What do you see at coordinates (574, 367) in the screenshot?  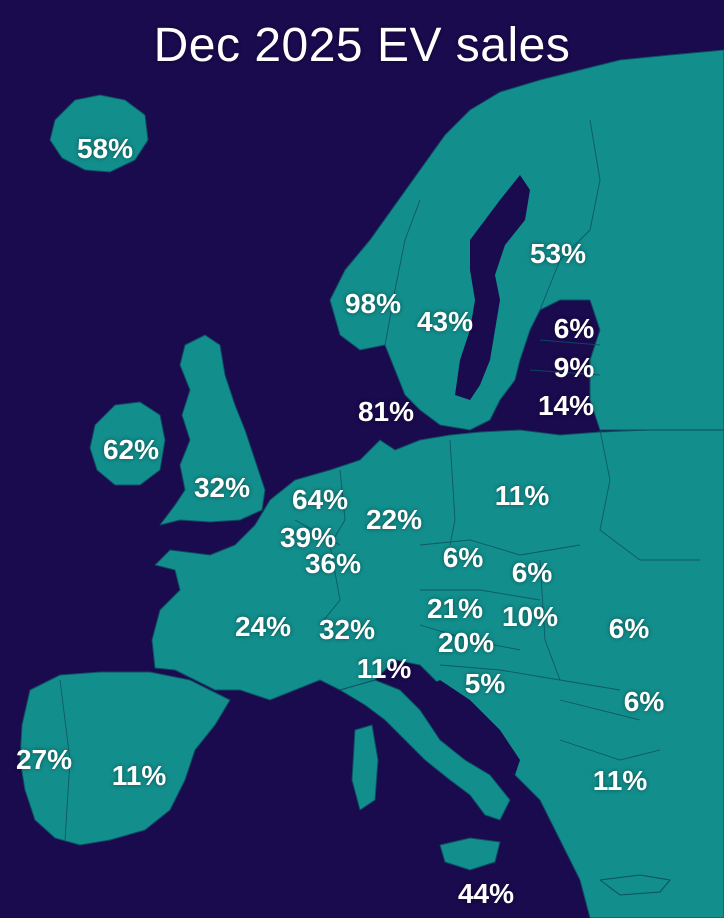 I see `label-latvia: 9%` at bounding box center [574, 367].